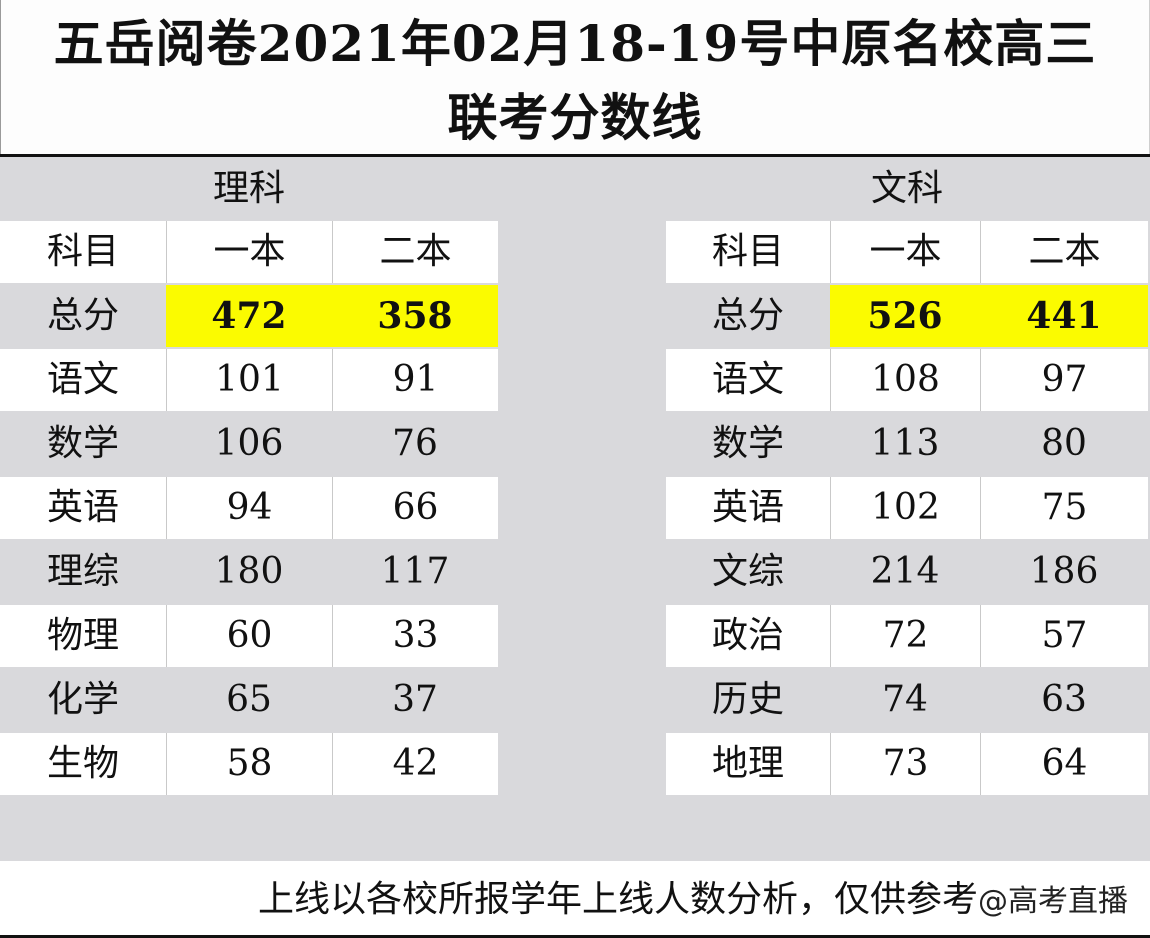 This screenshot has height=938, width=1150. I want to click on tier2-cell: 358, so click(415, 316).